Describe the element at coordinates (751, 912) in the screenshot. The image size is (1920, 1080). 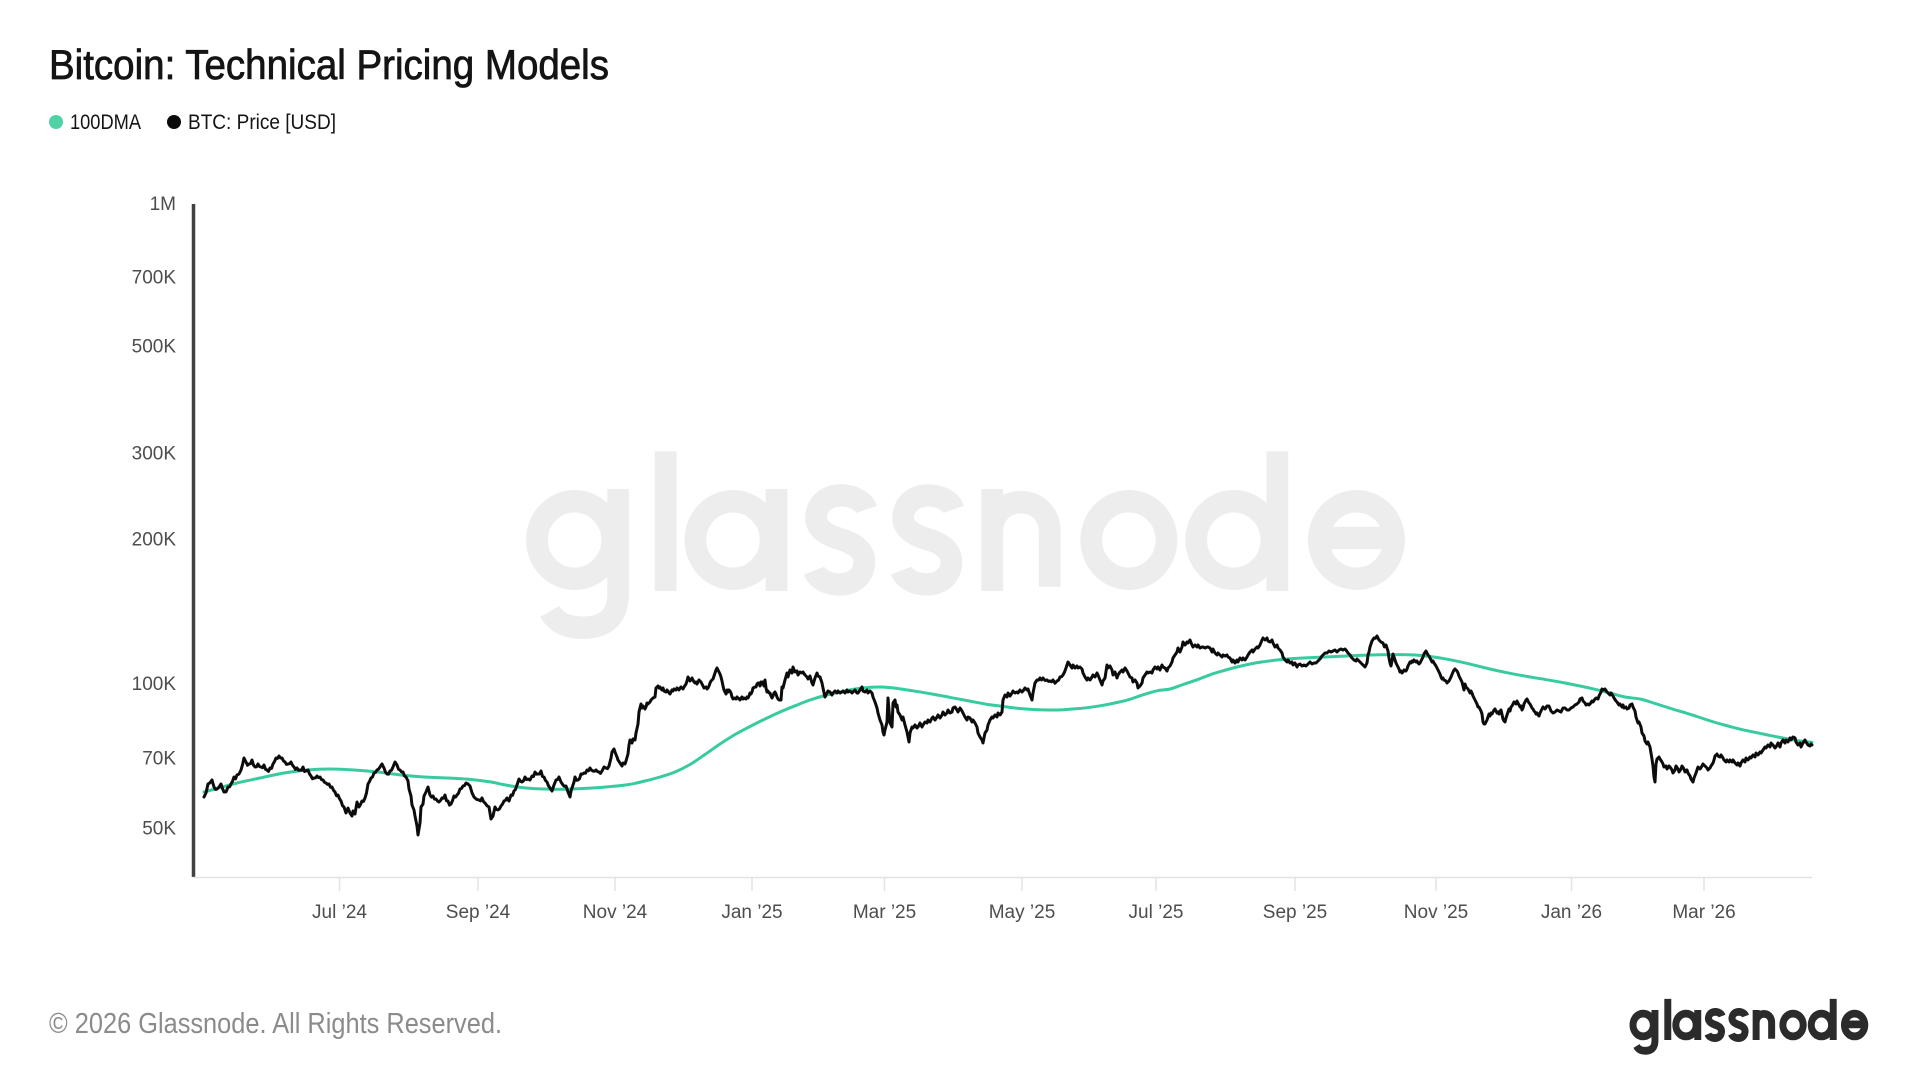
I see `svg-text: Jan ’25` at that location.